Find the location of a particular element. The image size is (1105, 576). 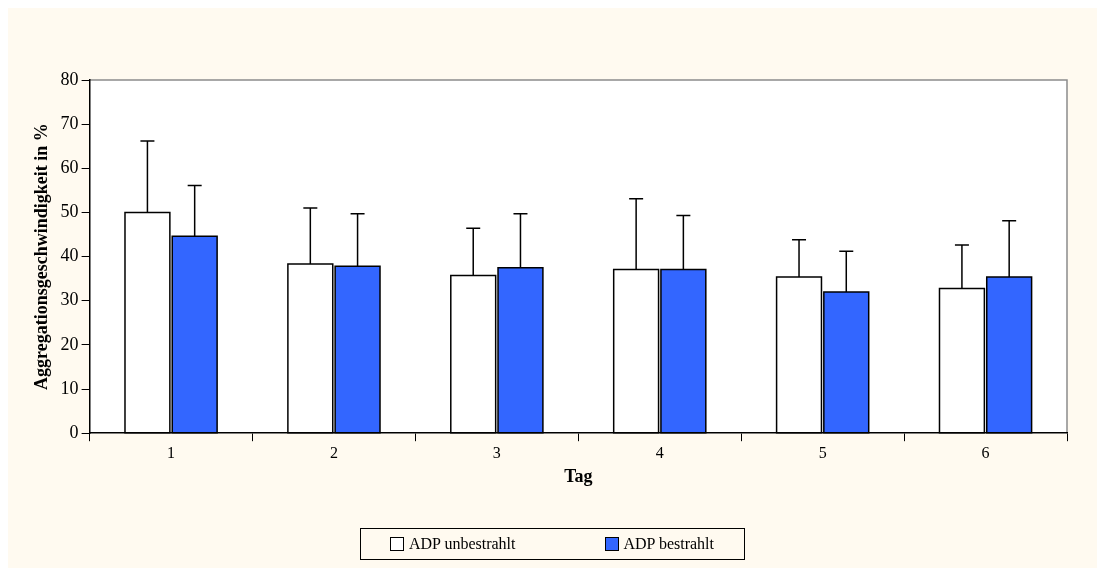

y-tick-label: 50 is located at coordinates (69, 211).